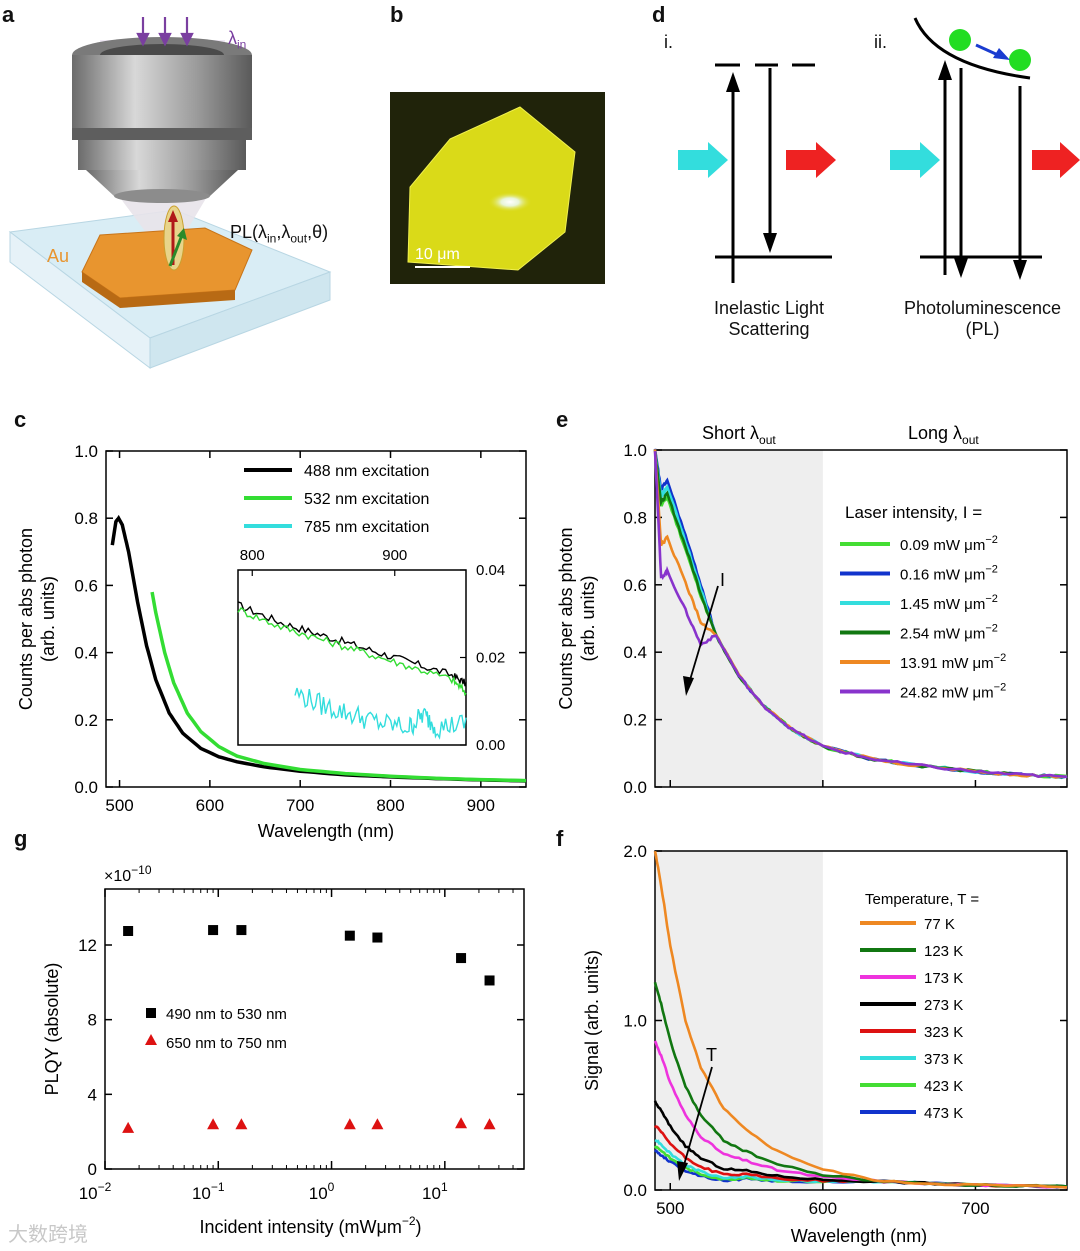 The image size is (1080, 1251). I want to click on chart-c-ytick-label: 0.4, so click(86, 653).